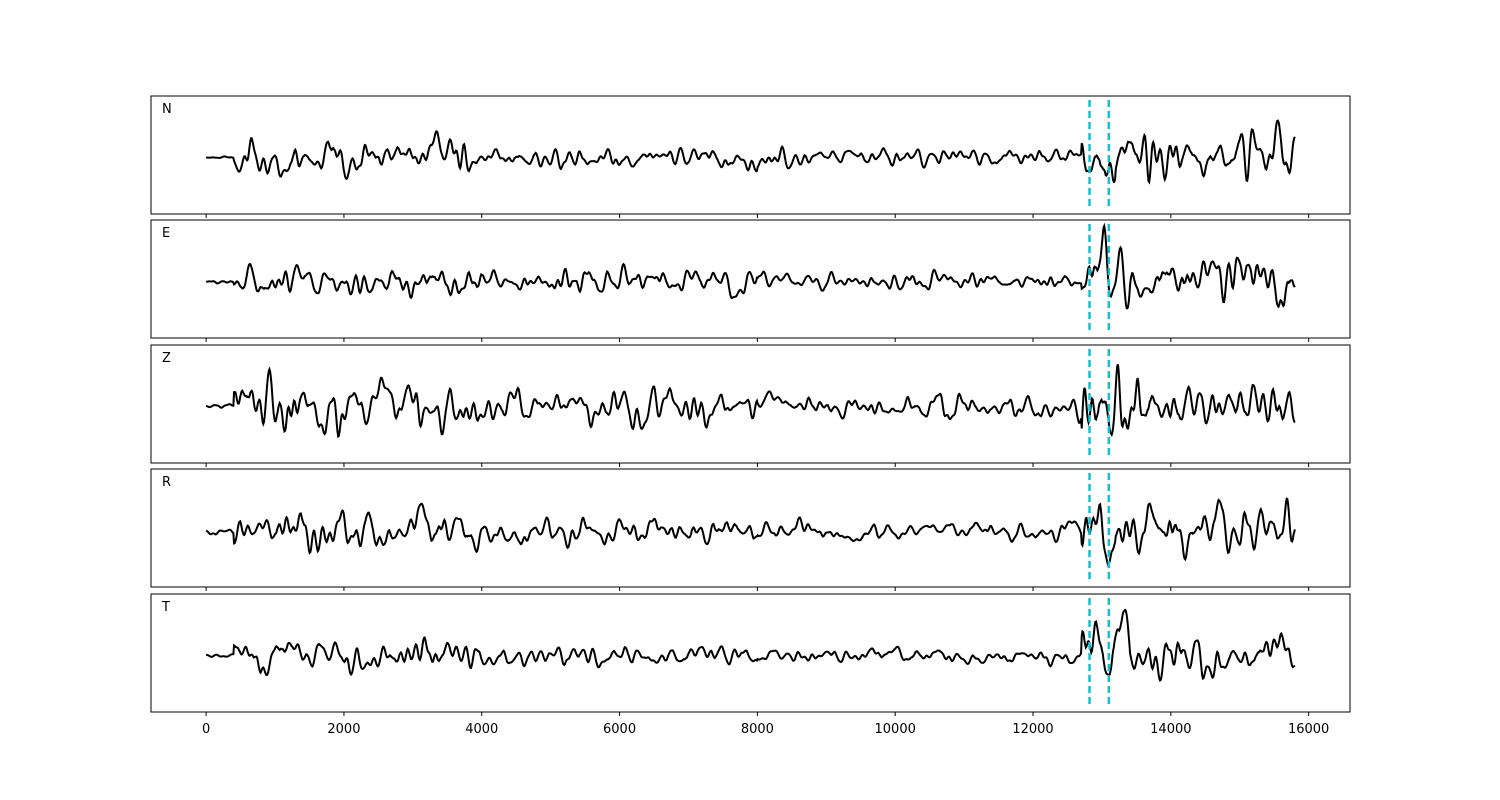 The width and height of the screenshot is (1500, 800). I want to click on x-tick-label: 6000, so click(619, 729).